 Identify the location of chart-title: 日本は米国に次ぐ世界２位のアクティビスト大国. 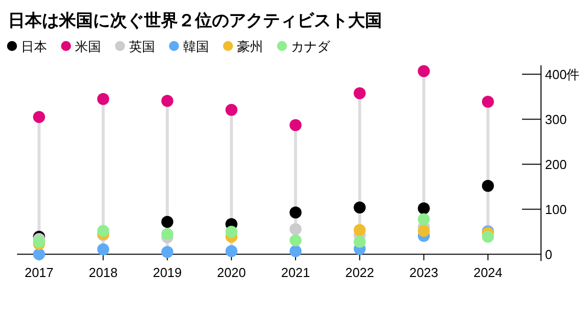
(195, 20).